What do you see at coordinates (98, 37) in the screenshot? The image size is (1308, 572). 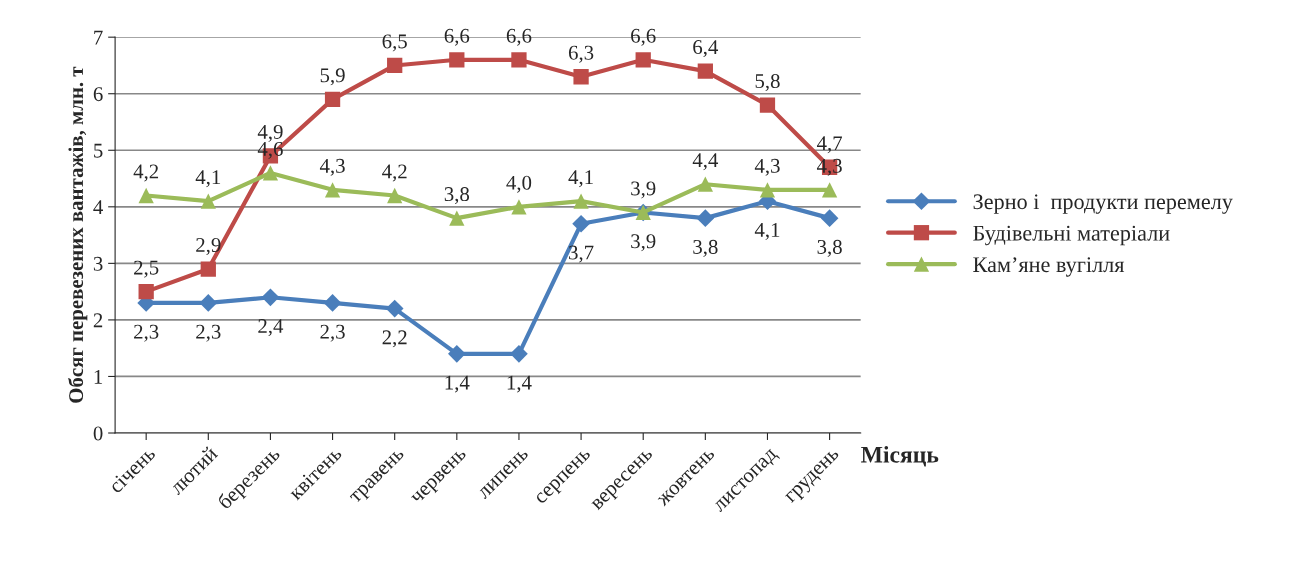 I see `y-tick-label: 7` at bounding box center [98, 37].